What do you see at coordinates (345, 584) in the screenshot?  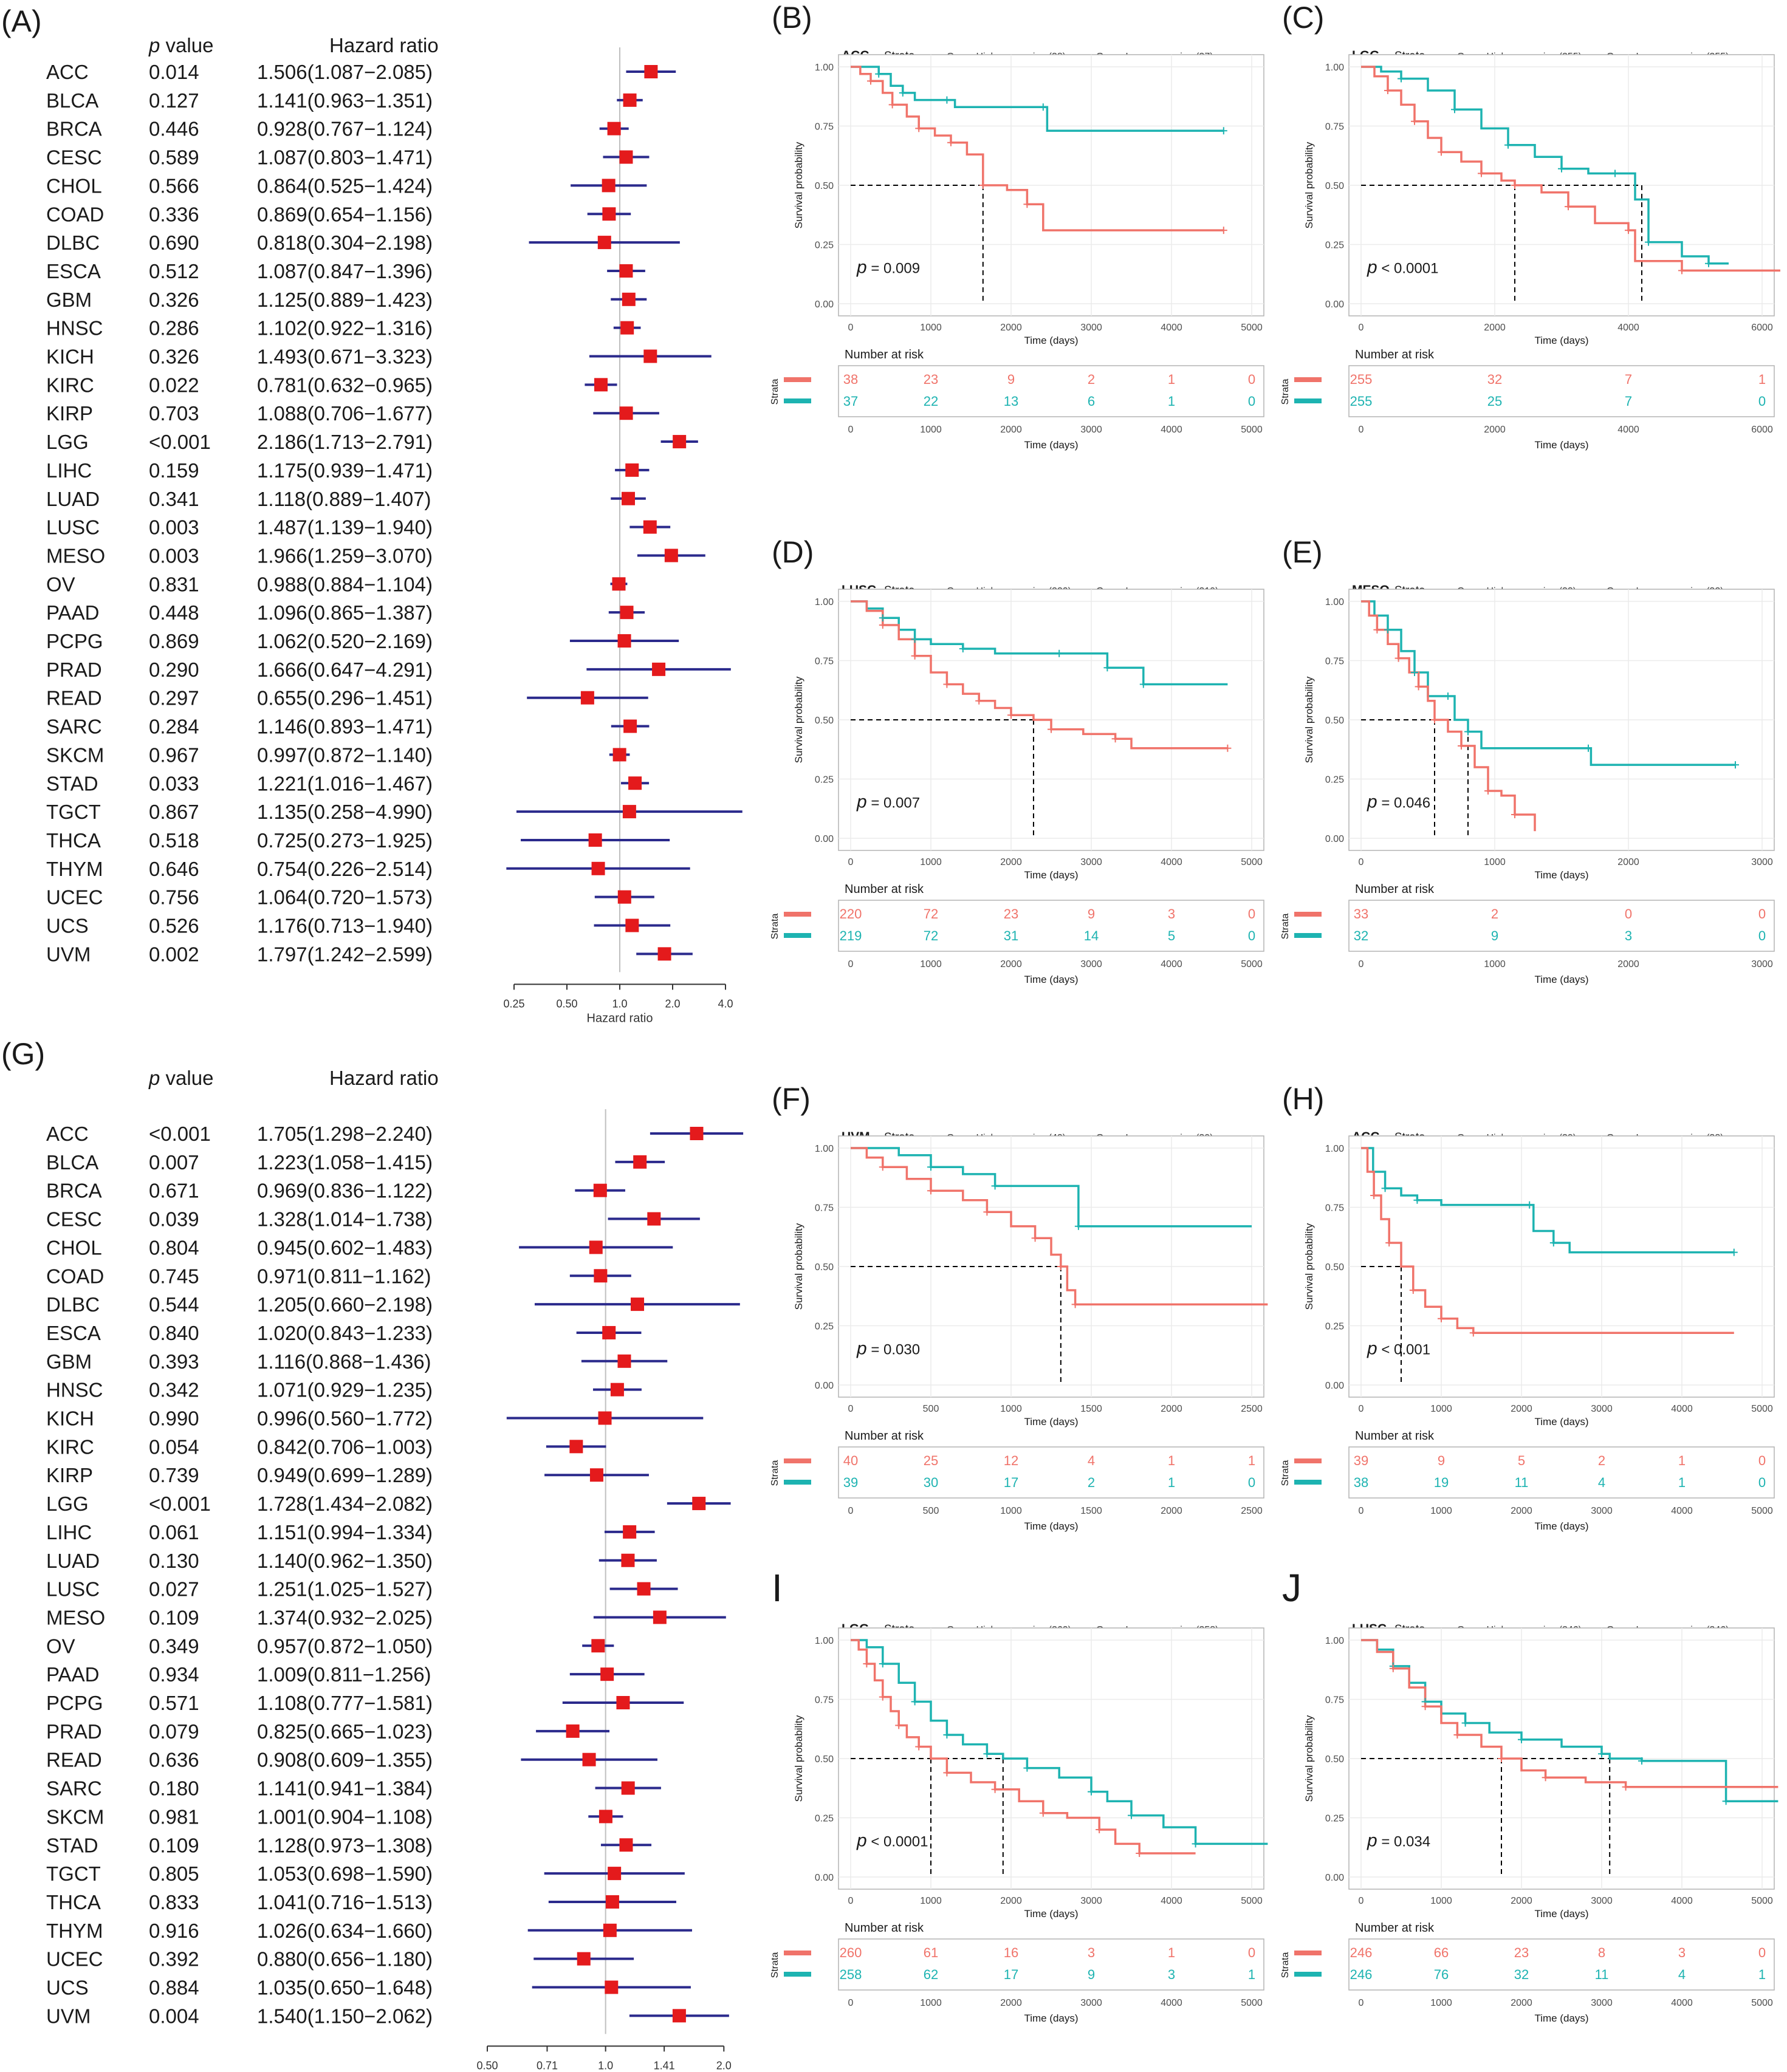 I see `hazard-ratio-value: 0.988(0.884−1.104)` at bounding box center [345, 584].